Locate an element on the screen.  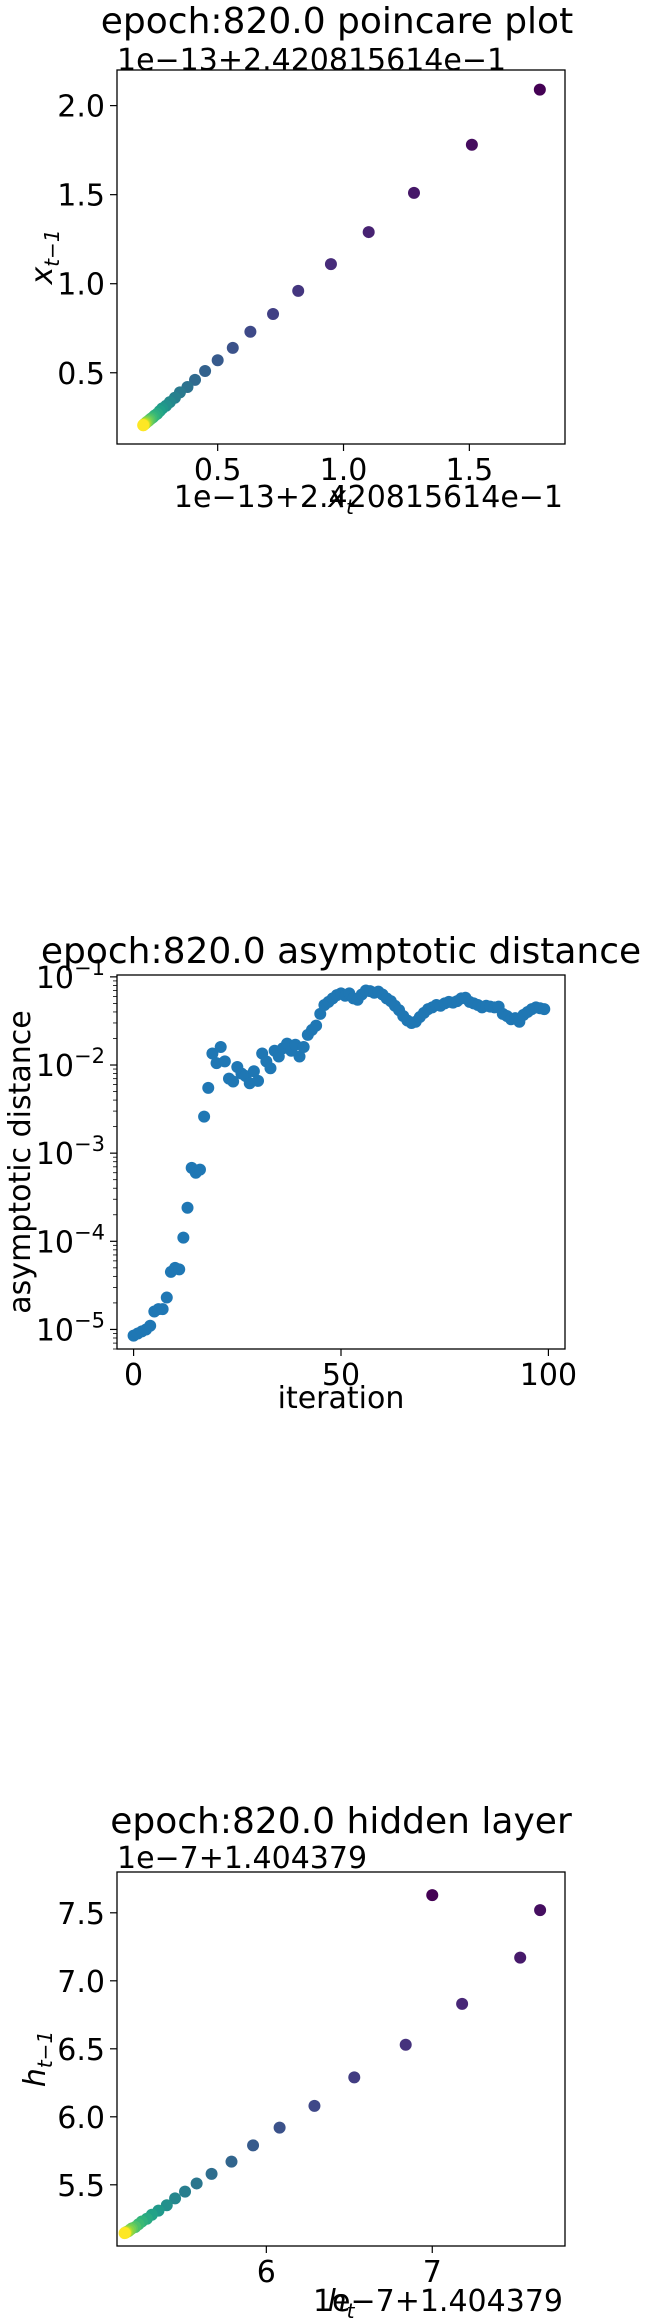
y-tick-label: 1.5 is located at coordinates (81, 196).